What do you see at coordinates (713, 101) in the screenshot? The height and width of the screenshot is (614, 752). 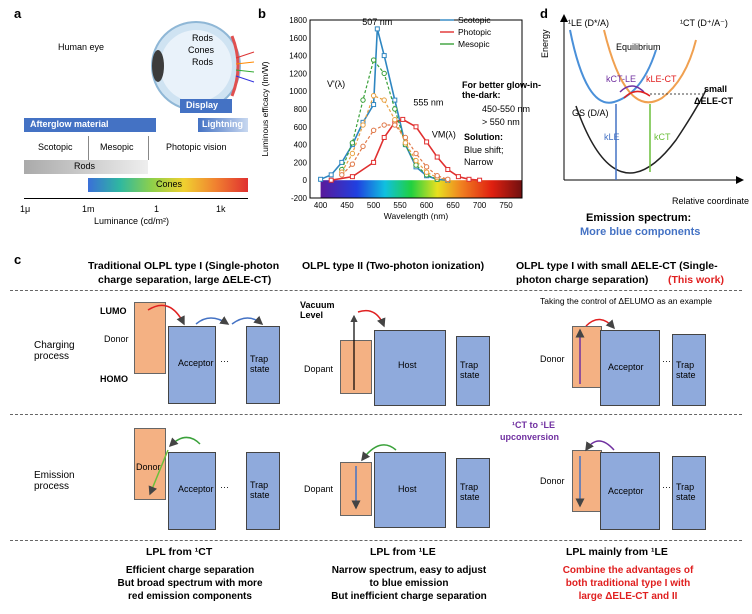 I see `delta-le-ct: ΔELE-CT` at bounding box center [713, 101].